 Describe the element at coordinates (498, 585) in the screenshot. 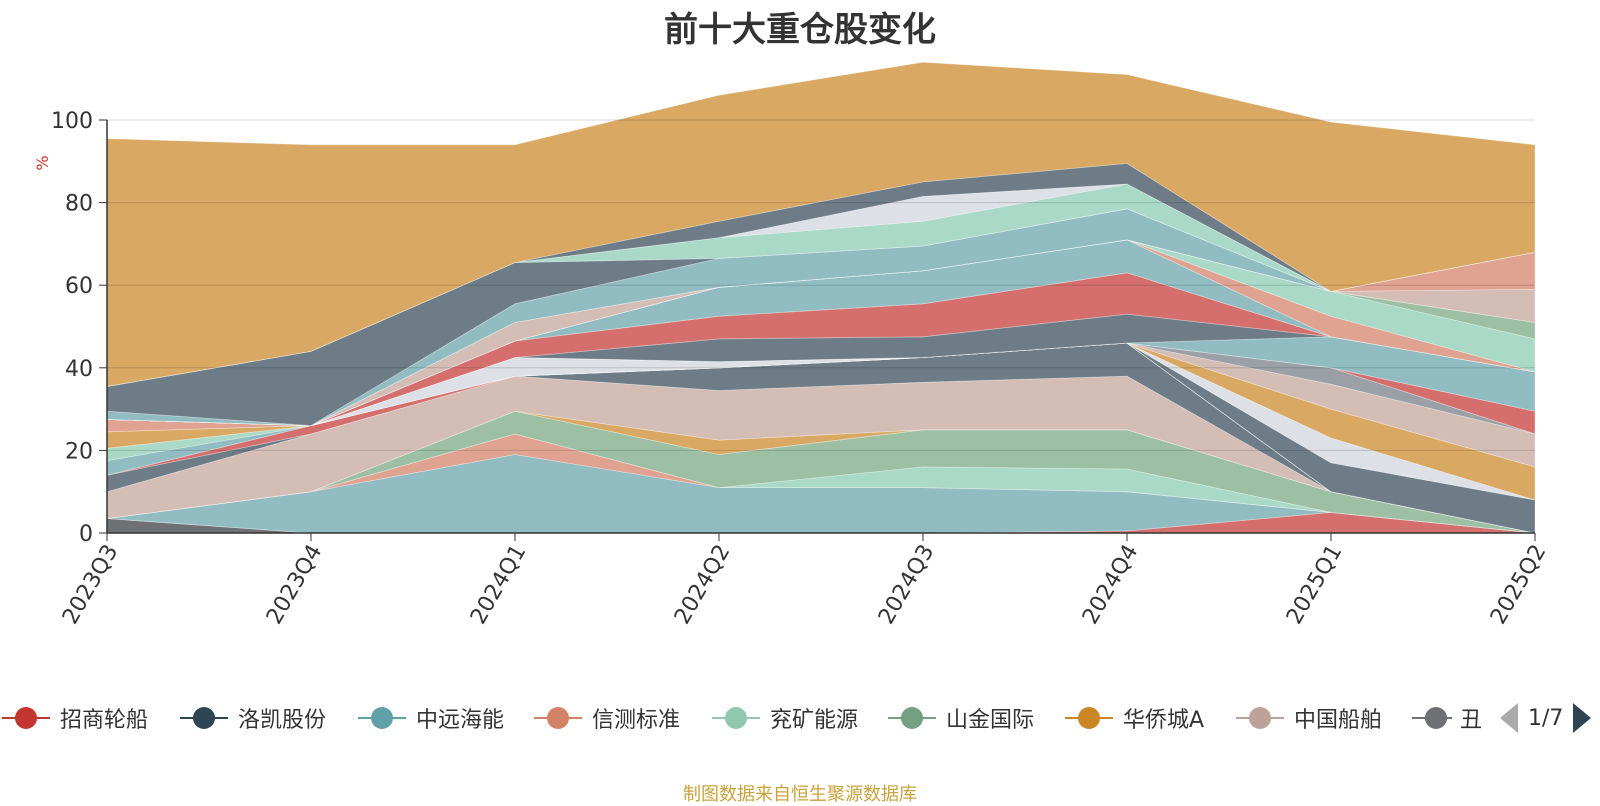

I see `x-tick-label-2024Q1: 2024Q1` at that location.